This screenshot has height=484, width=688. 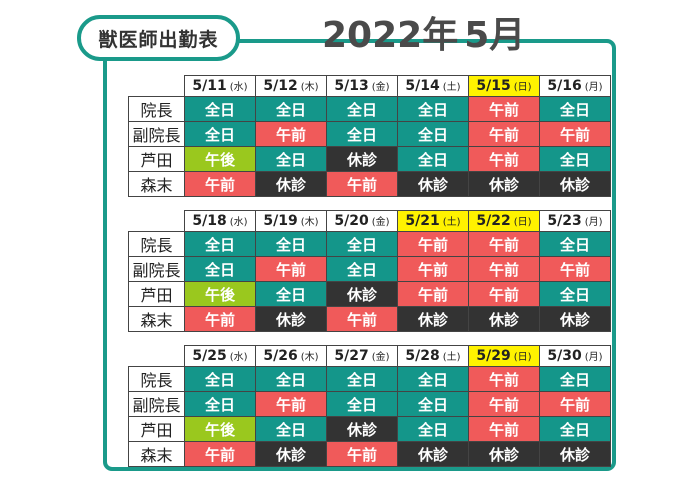 I want to click on date-header: 5/26 (木), so click(x=291, y=356).